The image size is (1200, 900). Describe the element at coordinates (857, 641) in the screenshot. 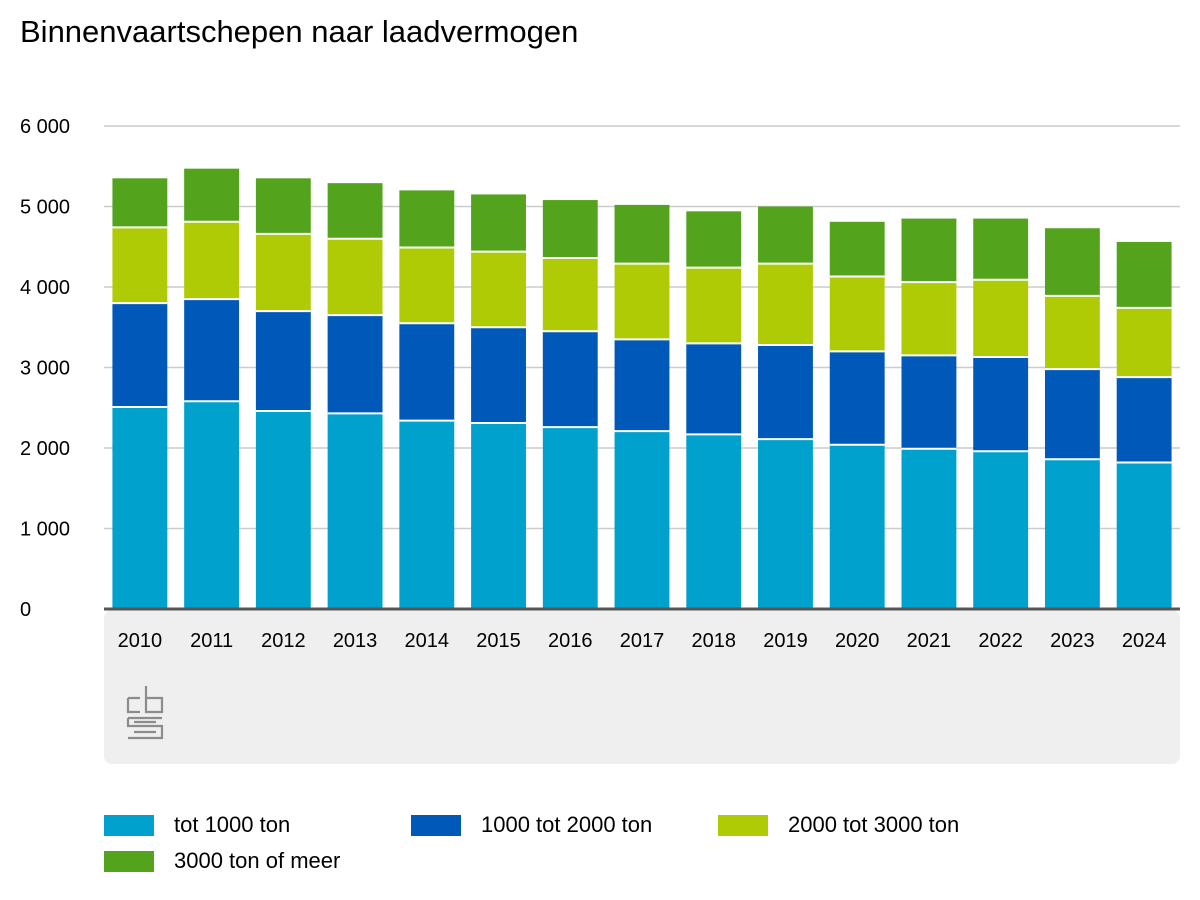

I see `x-tick-label: 2020` at that location.